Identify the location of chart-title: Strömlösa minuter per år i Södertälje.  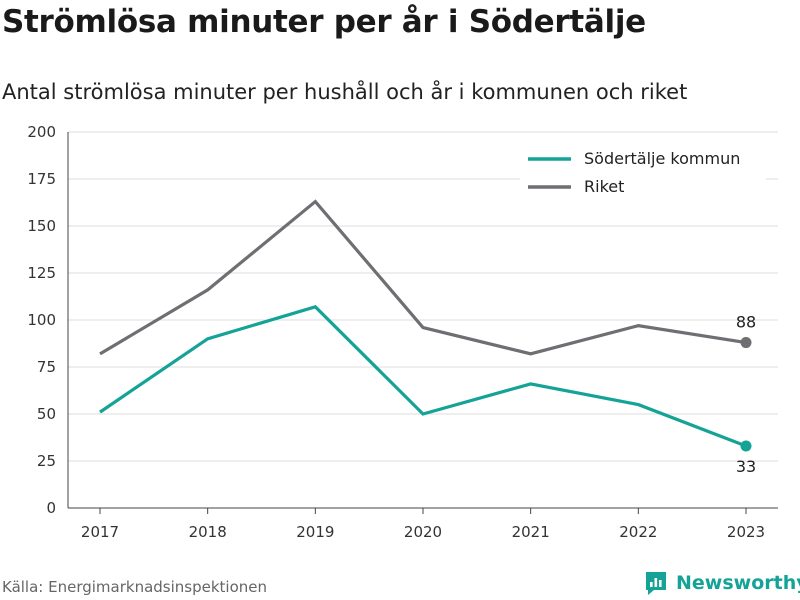
(324, 22).